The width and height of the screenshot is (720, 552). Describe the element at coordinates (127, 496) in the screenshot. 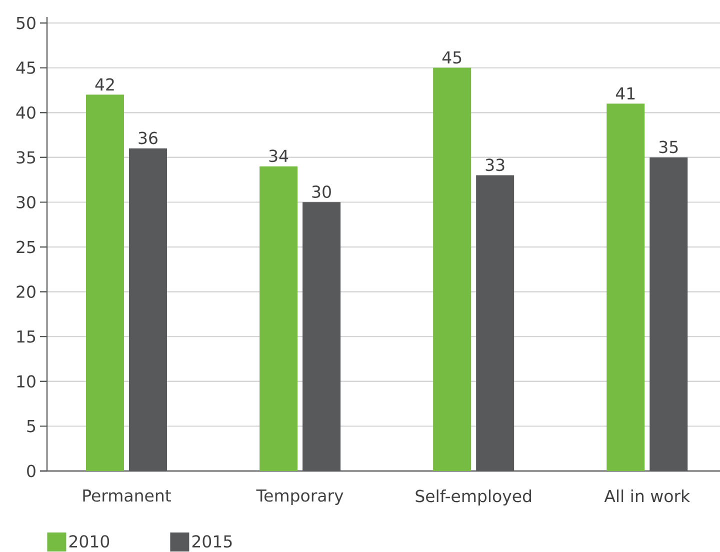

I see `x-tick-label: Permanent` at that location.